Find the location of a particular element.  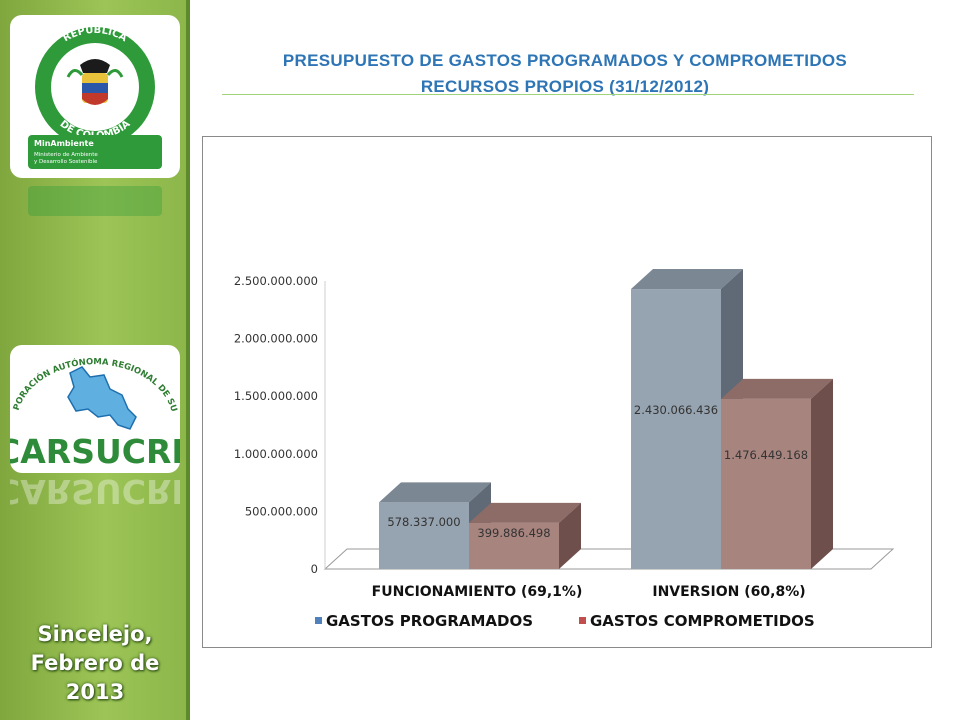

svg-text: y Desarrollo Sostenible is located at coordinates (66, 162).